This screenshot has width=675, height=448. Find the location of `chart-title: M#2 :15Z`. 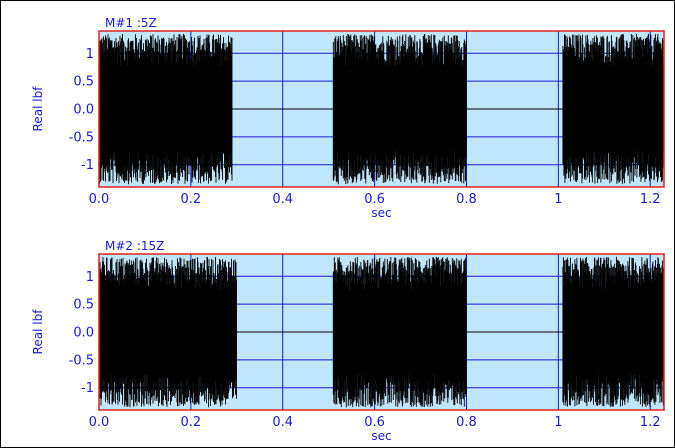

chart-title: M#2 :15Z is located at coordinates (134, 246).